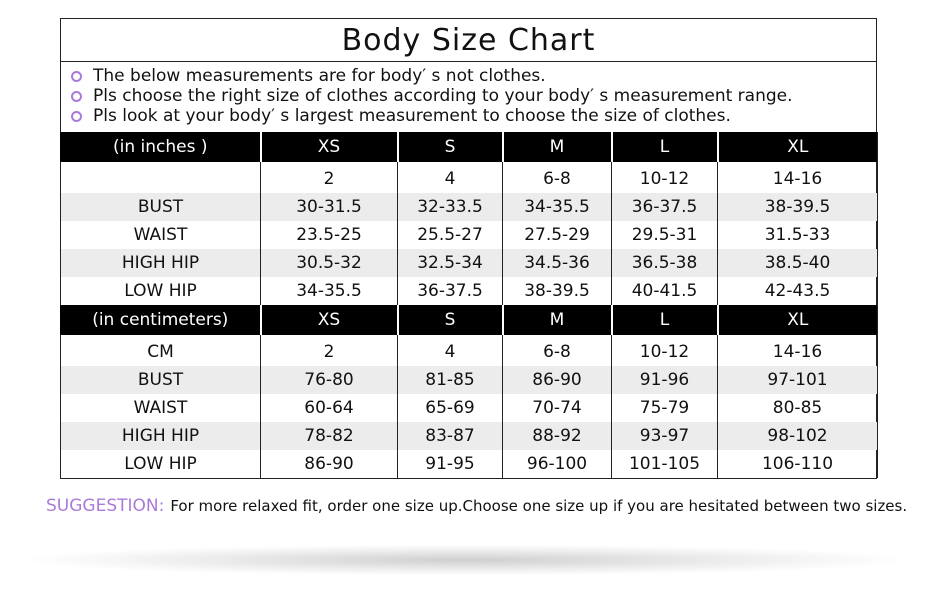 The height and width of the screenshot is (606, 930). What do you see at coordinates (557, 436) in the screenshot?
I see `cell: 88-92` at bounding box center [557, 436].